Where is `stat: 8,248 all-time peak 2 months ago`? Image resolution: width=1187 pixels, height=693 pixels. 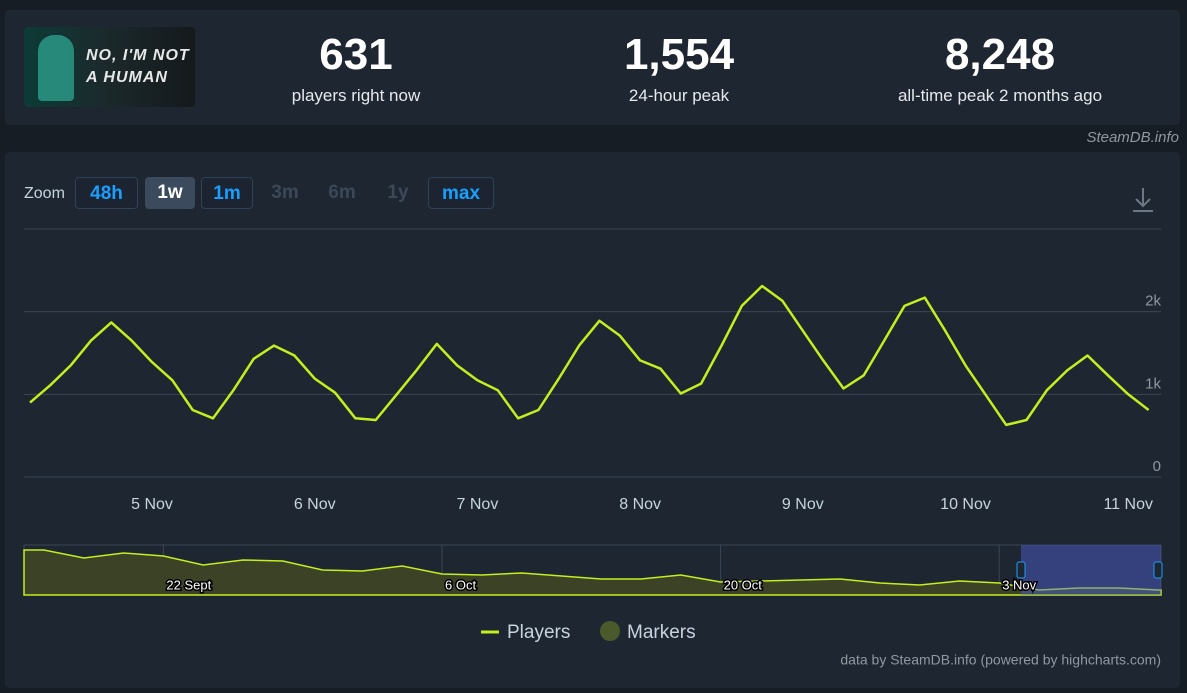
stat: 8,248 all-time peak 2 months ago is located at coordinates (1000, 68).